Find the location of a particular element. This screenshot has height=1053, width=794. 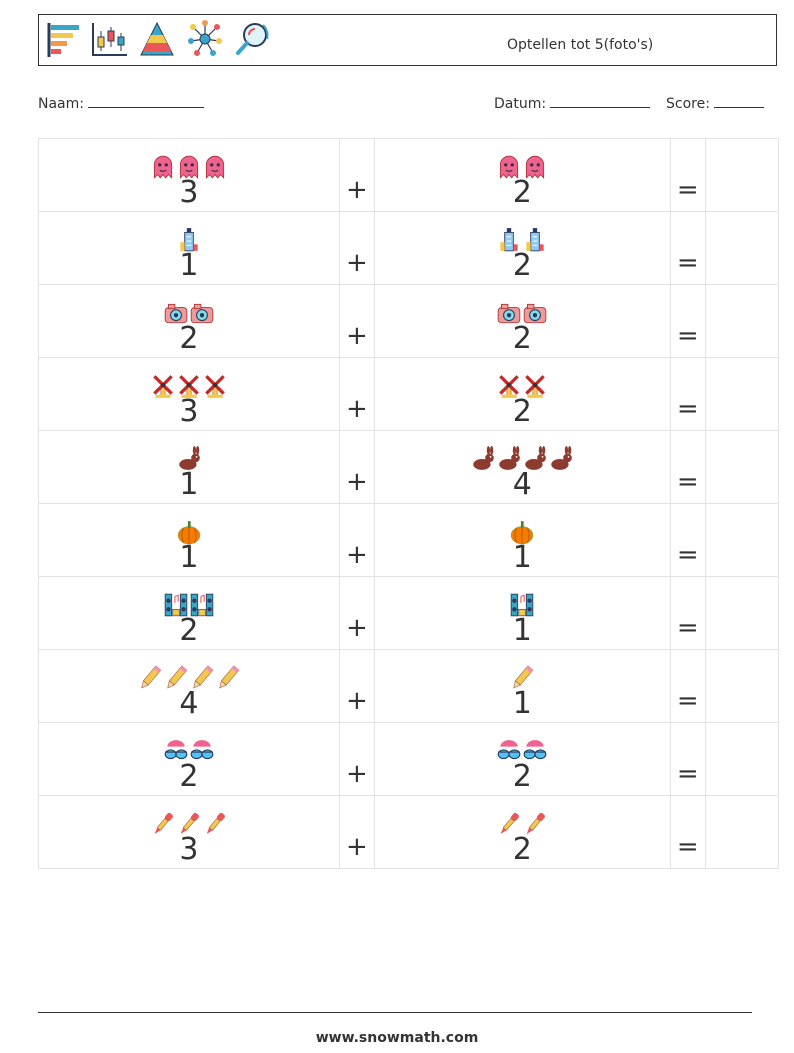

problem-row: 4 +1 = is located at coordinates (409, 686).